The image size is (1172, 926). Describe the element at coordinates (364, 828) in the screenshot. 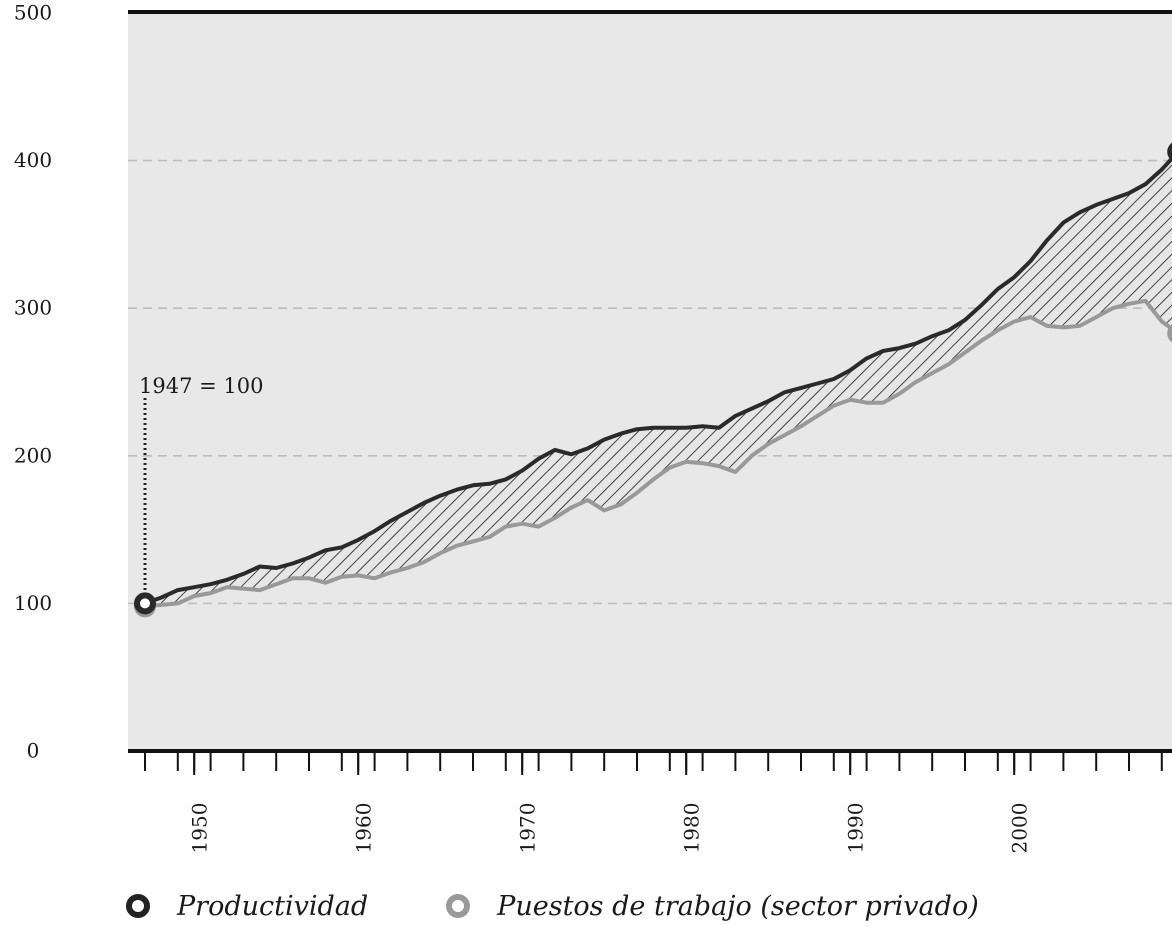

I see `x-tick-label: 1960` at that location.